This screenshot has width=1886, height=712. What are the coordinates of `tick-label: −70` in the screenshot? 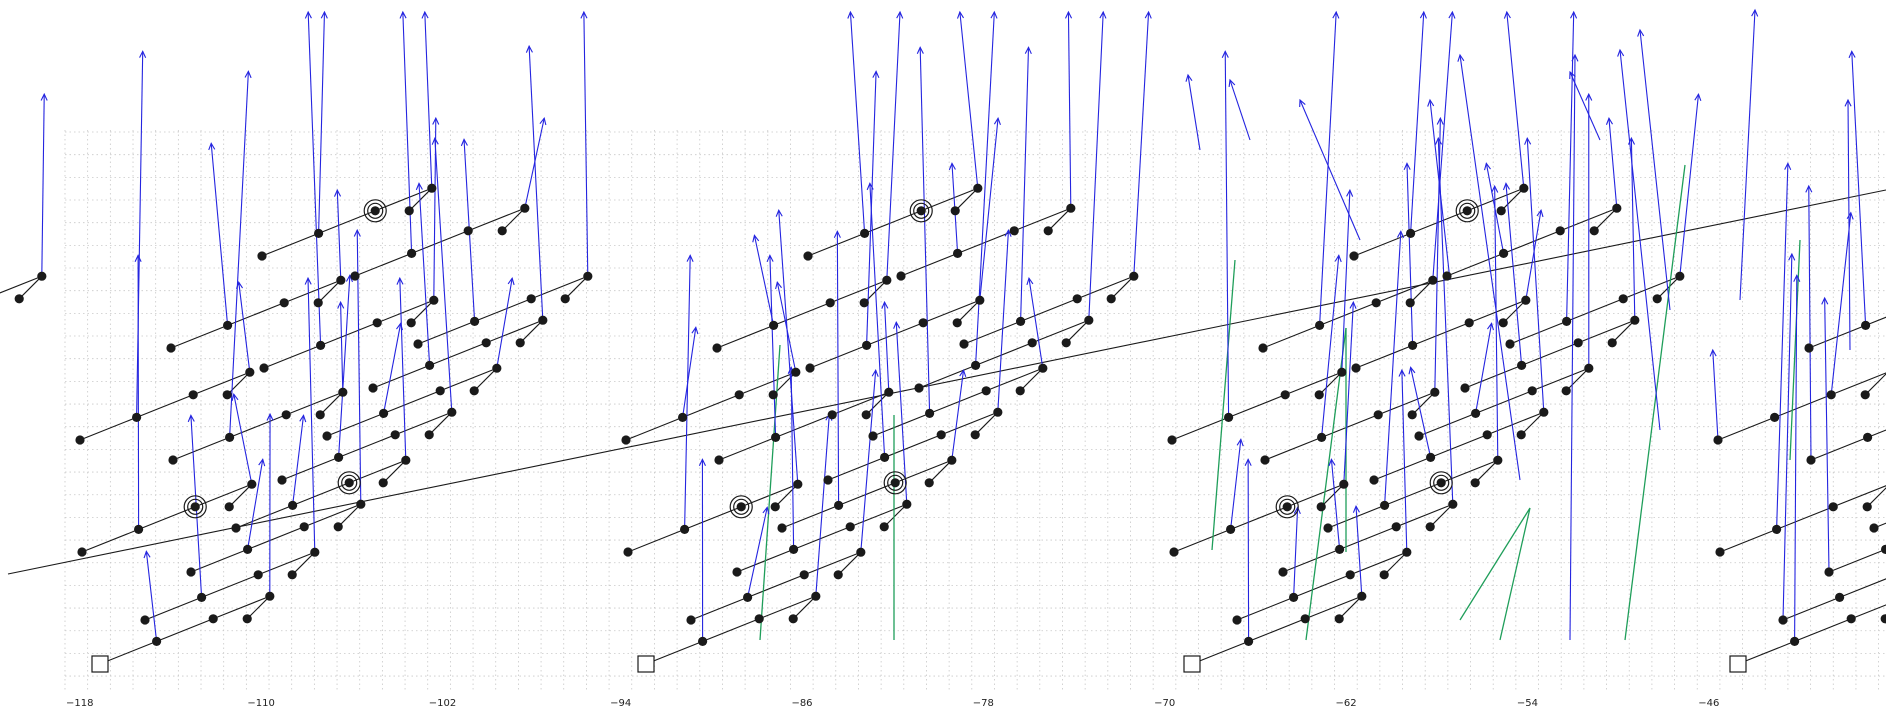 It's located at (1164, 703).